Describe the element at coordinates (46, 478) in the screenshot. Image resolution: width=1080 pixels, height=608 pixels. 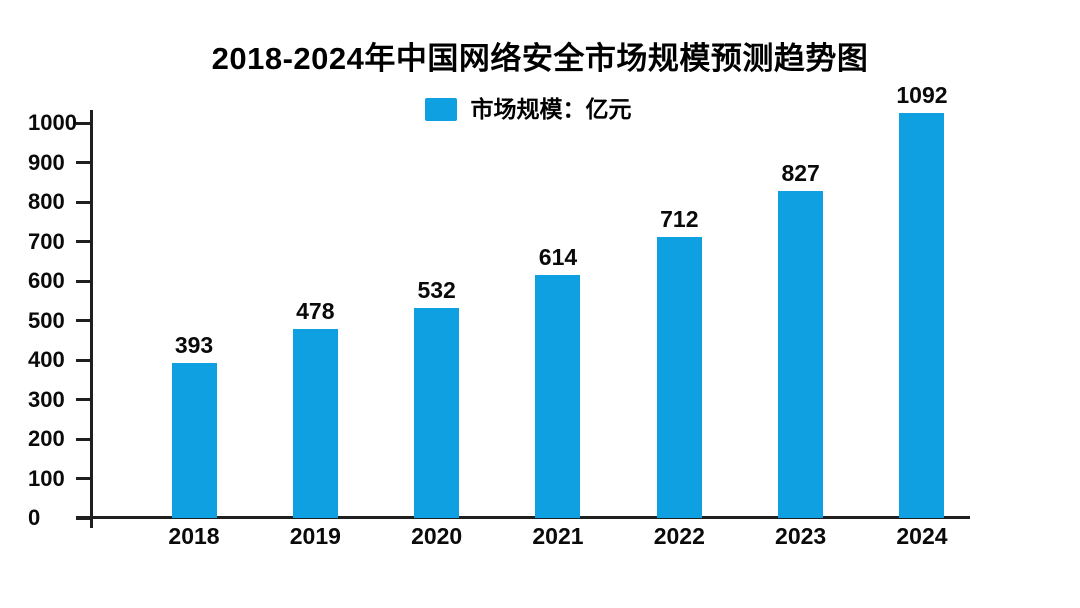
I see `y-axis-tick-label: 100` at that location.